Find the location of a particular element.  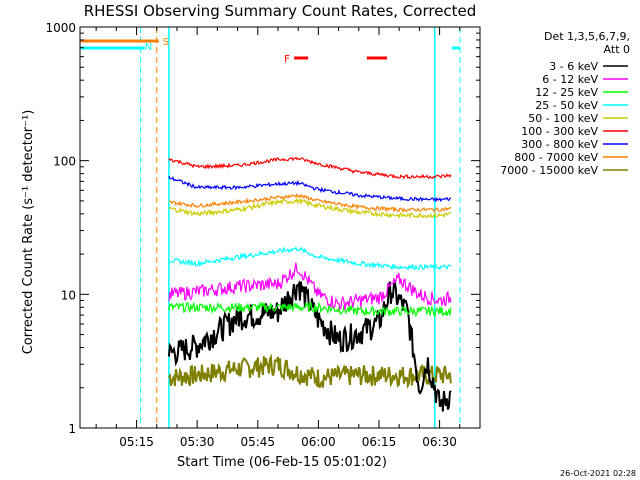

x-tick-label: 06:30 is located at coordinates (439, 442).